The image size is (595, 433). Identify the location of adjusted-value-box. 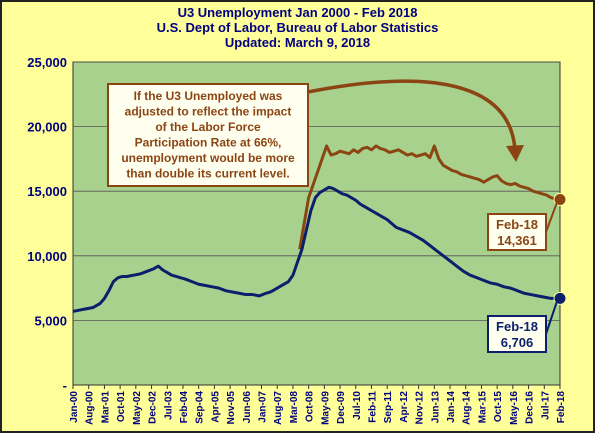
(517, 232).